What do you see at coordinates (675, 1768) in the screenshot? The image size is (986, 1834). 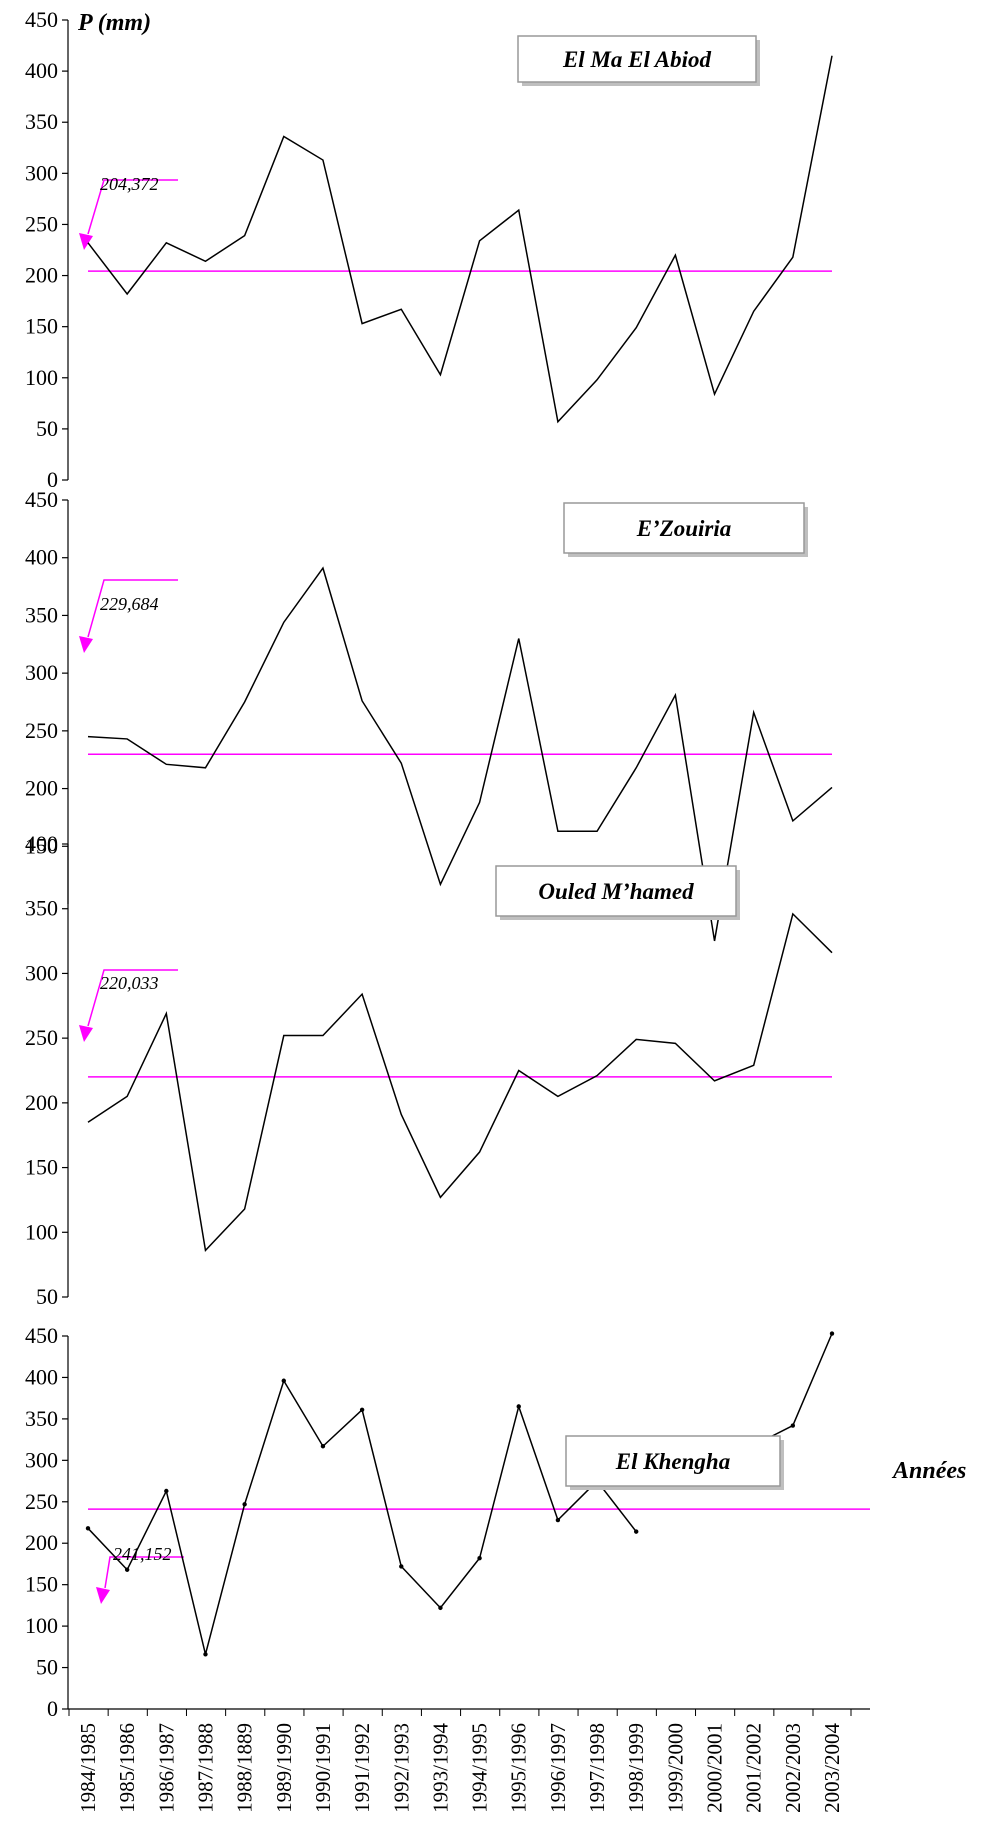 I see `x-tick-label: 1999/2000` at bounding box center [675, 1768].